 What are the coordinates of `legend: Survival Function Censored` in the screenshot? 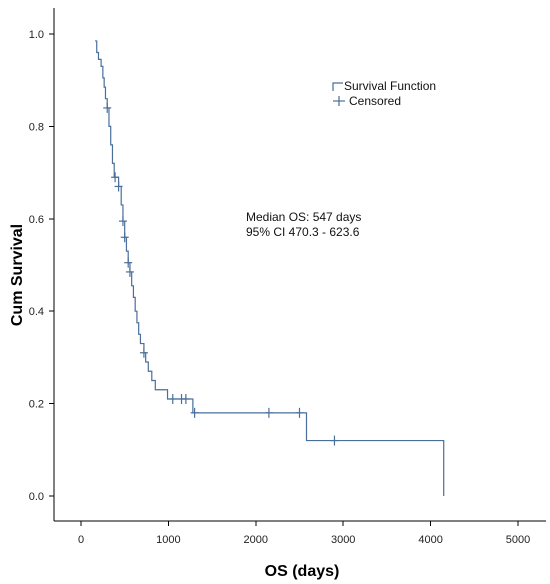 It's located at (384, 93).